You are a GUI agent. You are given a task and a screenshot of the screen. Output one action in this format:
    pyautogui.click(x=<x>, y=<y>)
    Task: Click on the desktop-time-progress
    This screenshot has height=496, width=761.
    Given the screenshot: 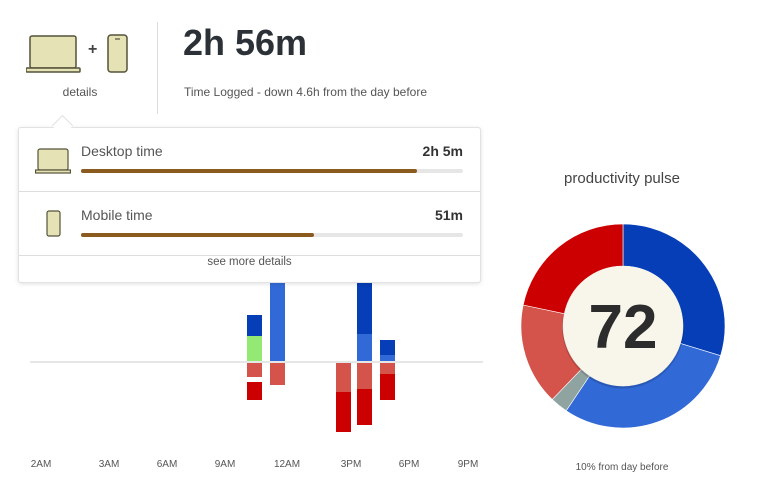 What is the action you would take?
    pyautogui.click(x=272, y=171)
    